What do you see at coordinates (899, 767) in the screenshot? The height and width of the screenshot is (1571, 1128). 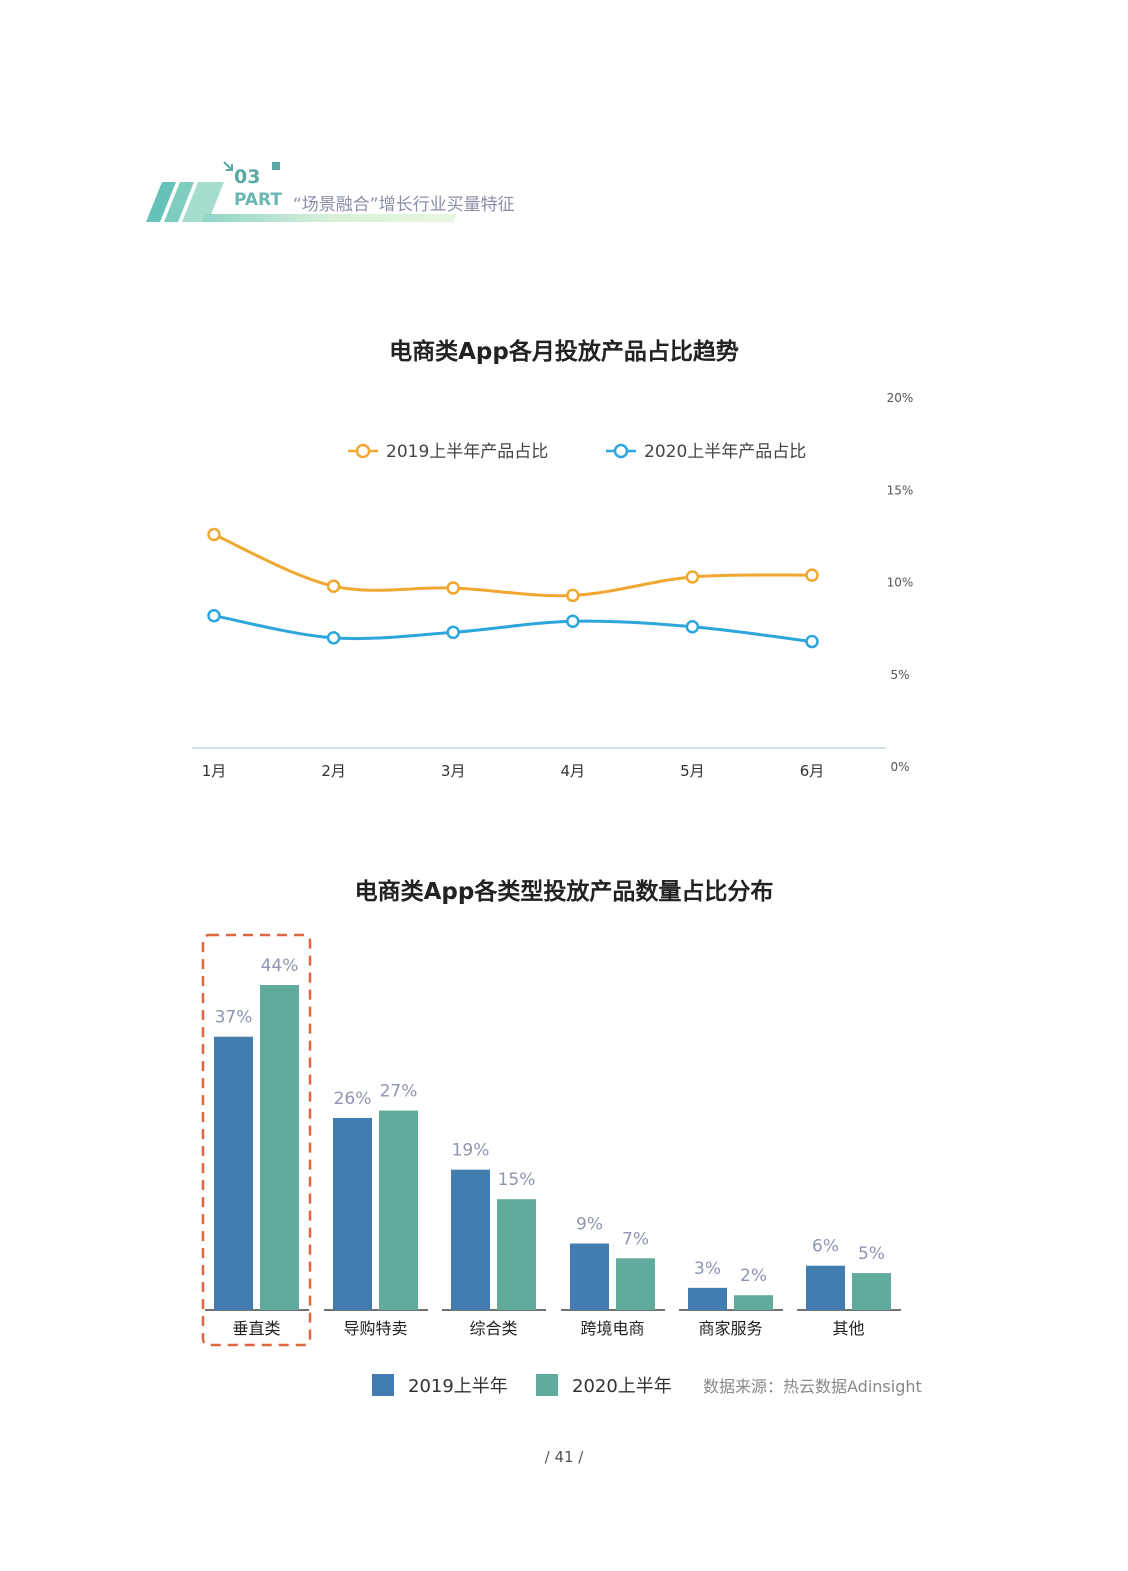 I see `y-tick-label: 0%` at bounding box center [899, 767].